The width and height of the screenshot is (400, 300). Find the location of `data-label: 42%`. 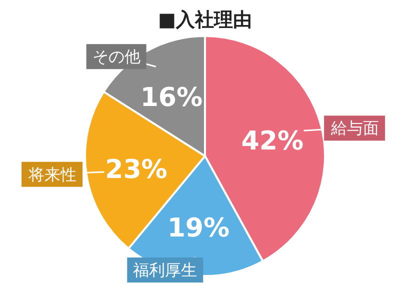

data-label: 42% is located at coordinates (272, 141).